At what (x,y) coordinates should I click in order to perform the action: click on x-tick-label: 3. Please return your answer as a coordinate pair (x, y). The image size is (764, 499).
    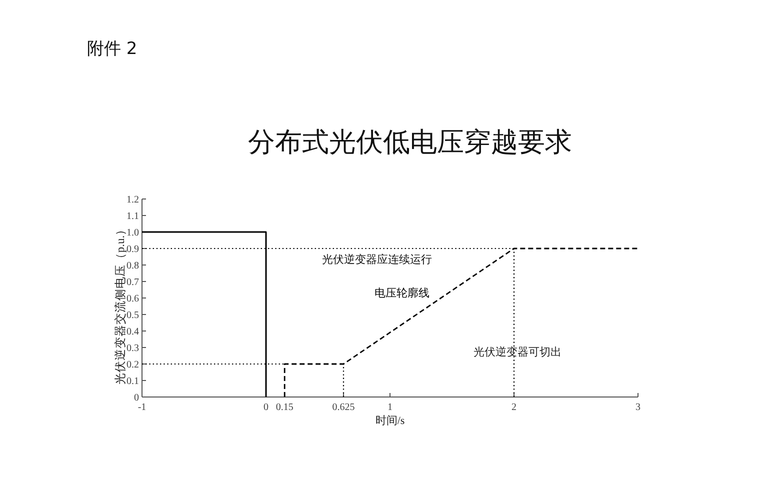
    Looking at the image, I should click on (638, 407).